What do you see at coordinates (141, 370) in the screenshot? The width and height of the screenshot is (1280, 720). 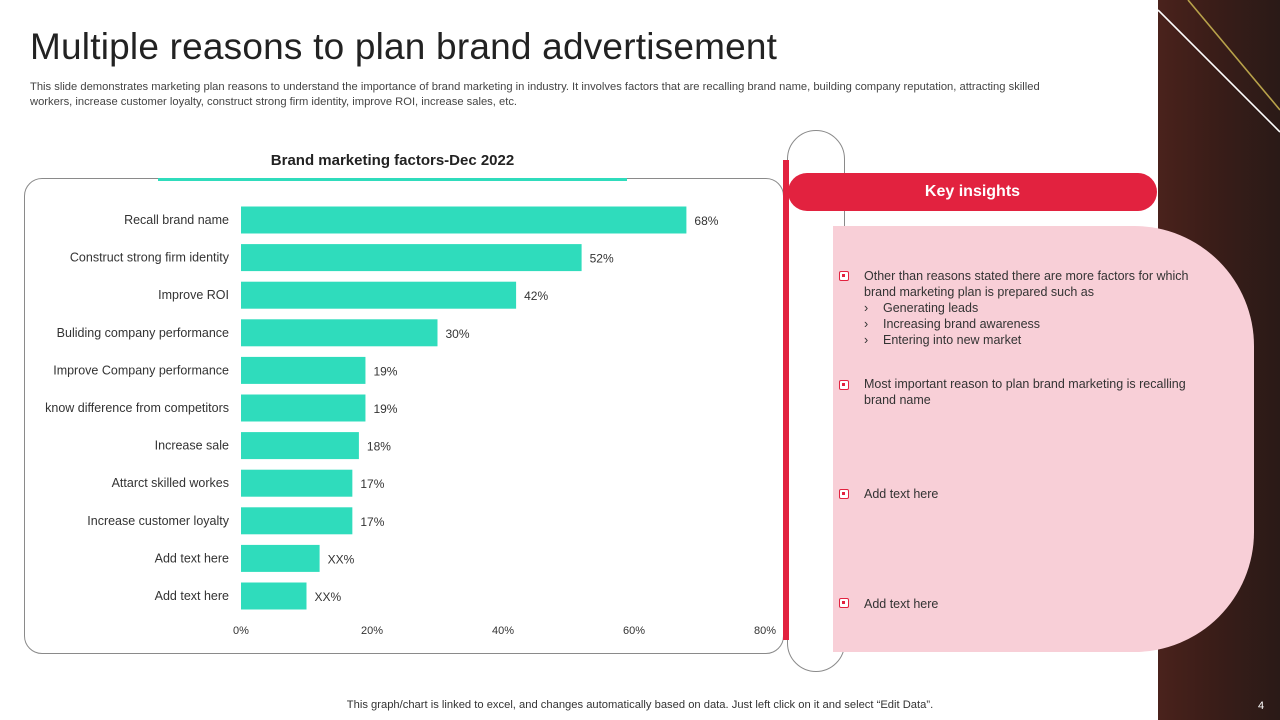 I see `category-label: Improve Company performance` at bounding box center [141, 370].